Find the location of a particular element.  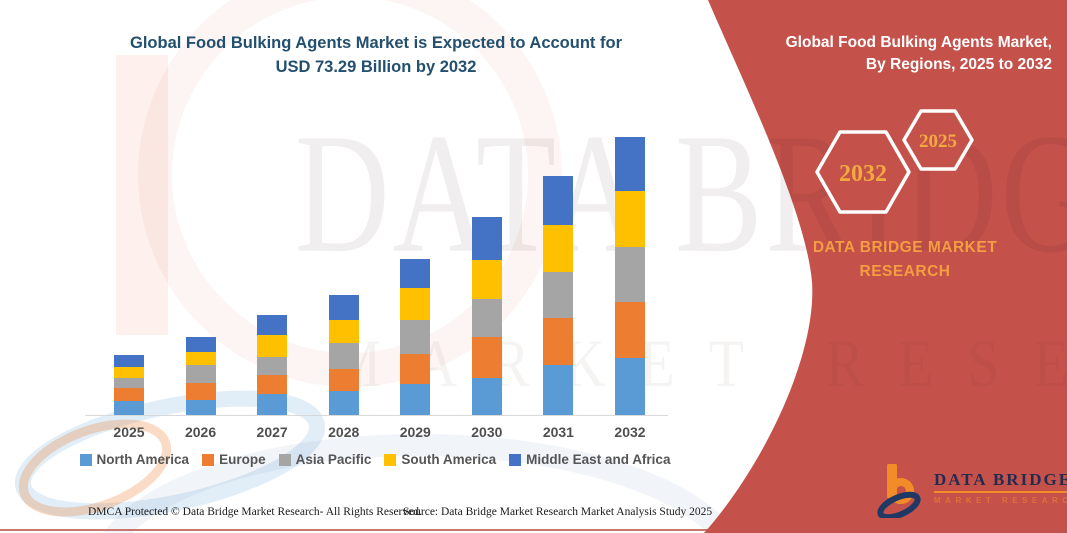

watermark-orange-arc is located at coordinates (95, 468).